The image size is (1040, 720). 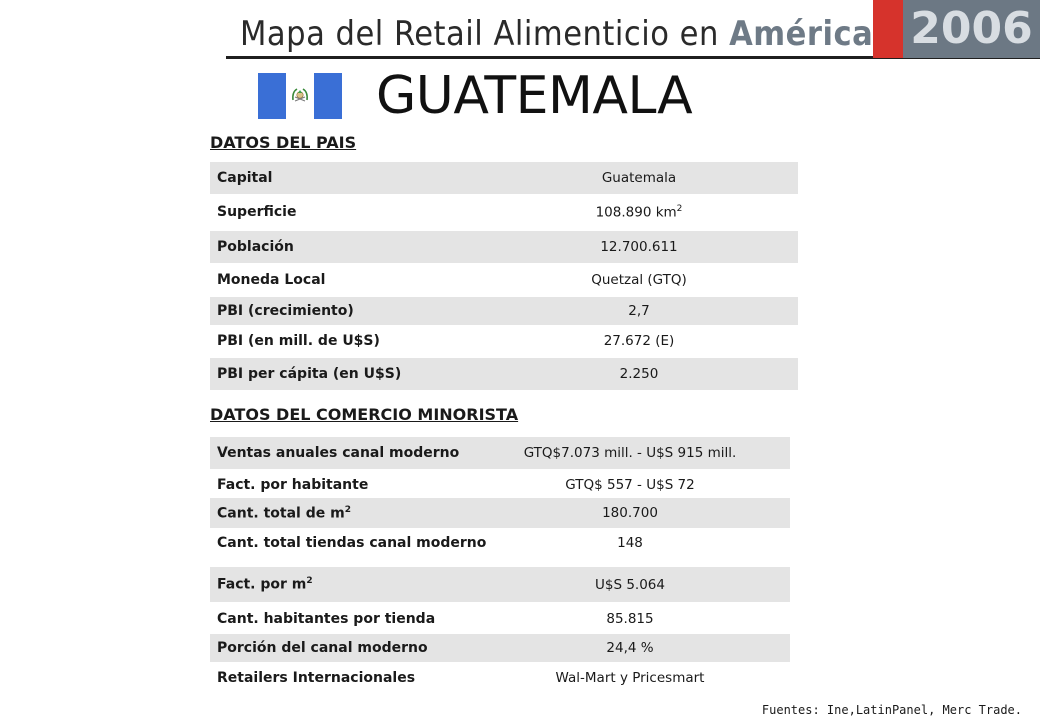 I want to click on row-value: U$S 5.064, so click(x=630, y=584).